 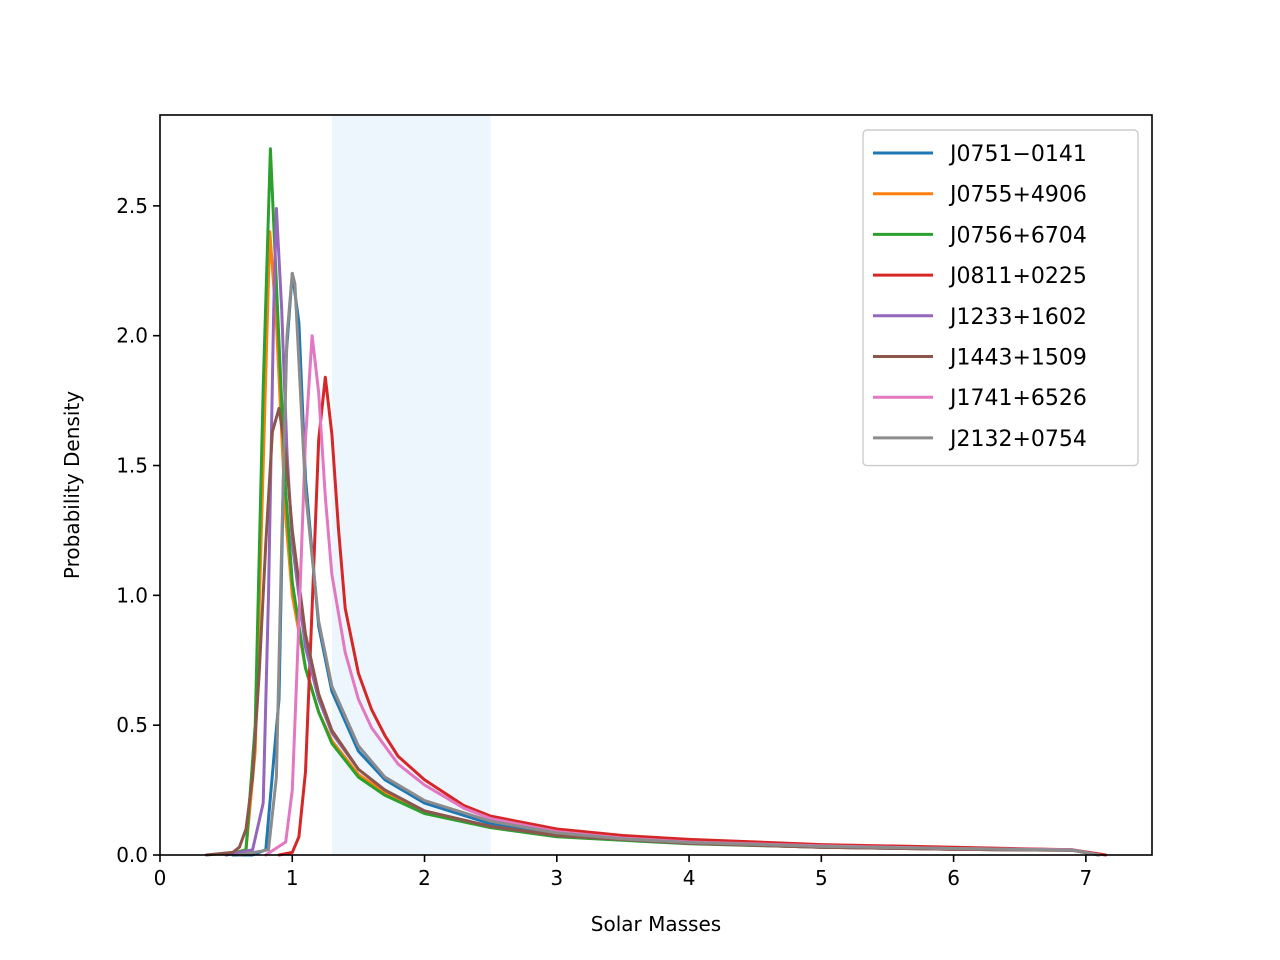 I want to click on x-tick-label-3: 3, so click(x=556, y=878).